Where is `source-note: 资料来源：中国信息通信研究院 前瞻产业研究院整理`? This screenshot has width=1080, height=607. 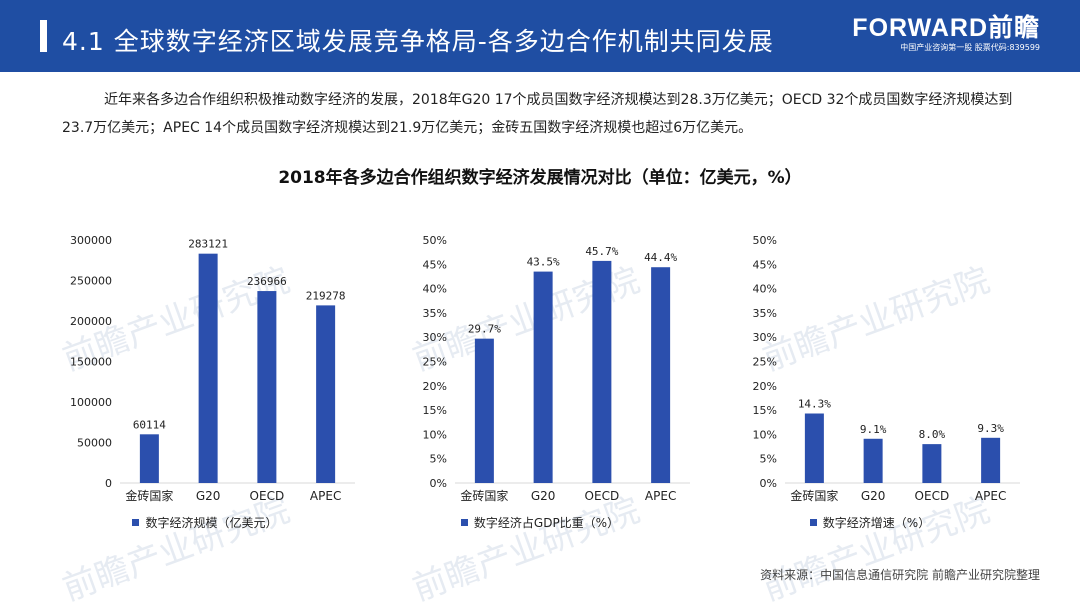 source-note: 资料来源：中国信息通信研究院 前瞻产业研究院整理 is located at coordinates (900, 575).